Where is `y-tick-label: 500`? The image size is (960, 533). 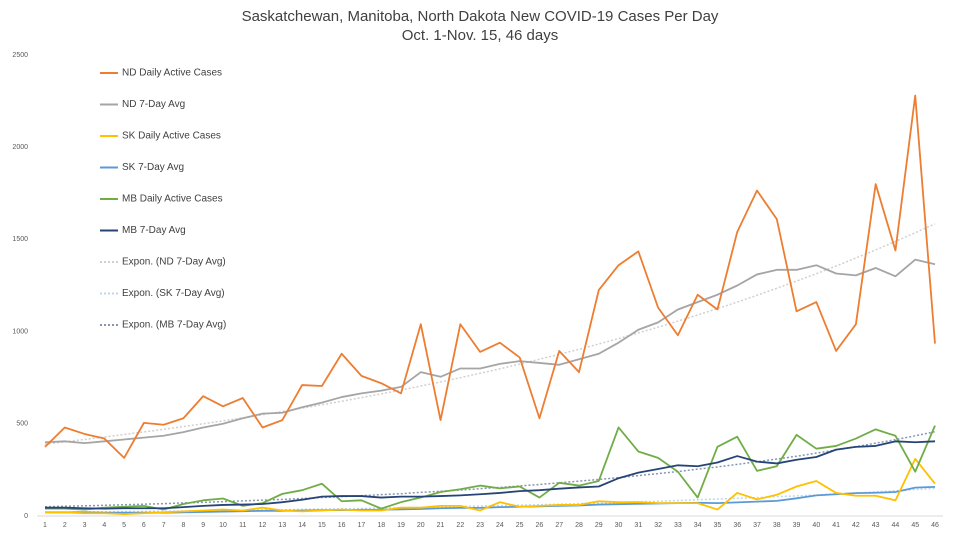
y-tick-label: 500 is located at coordinates (22, 424).